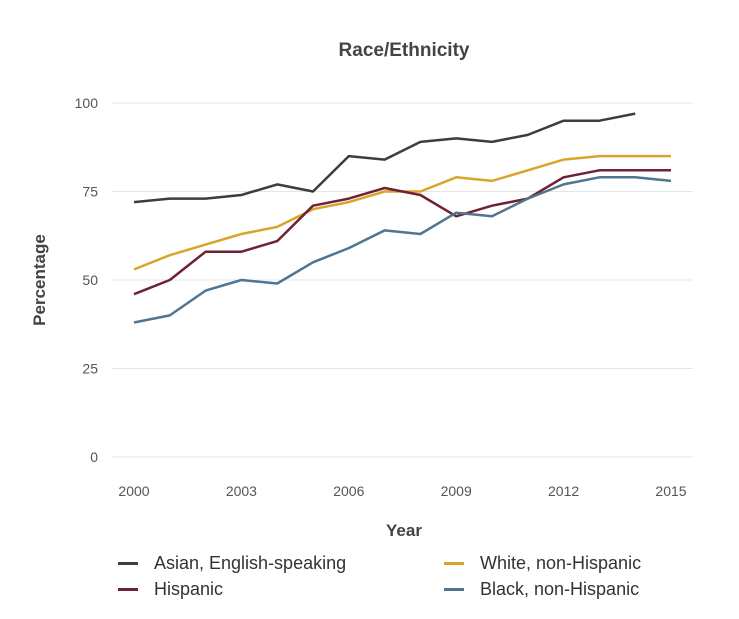 This screenshot has width=739, height=619. I want to click on y-tick-label: 0, so click(94, 457).